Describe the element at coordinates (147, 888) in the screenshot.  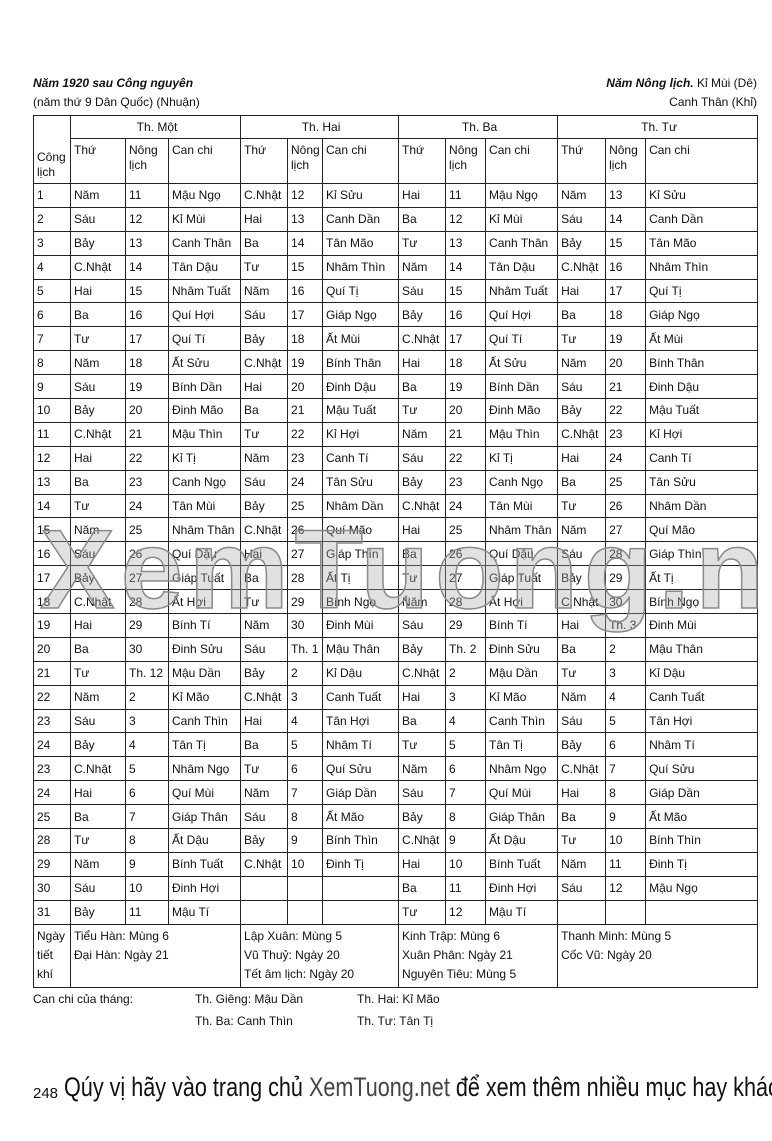
I see `lunar-day-cell: 10` at that location.